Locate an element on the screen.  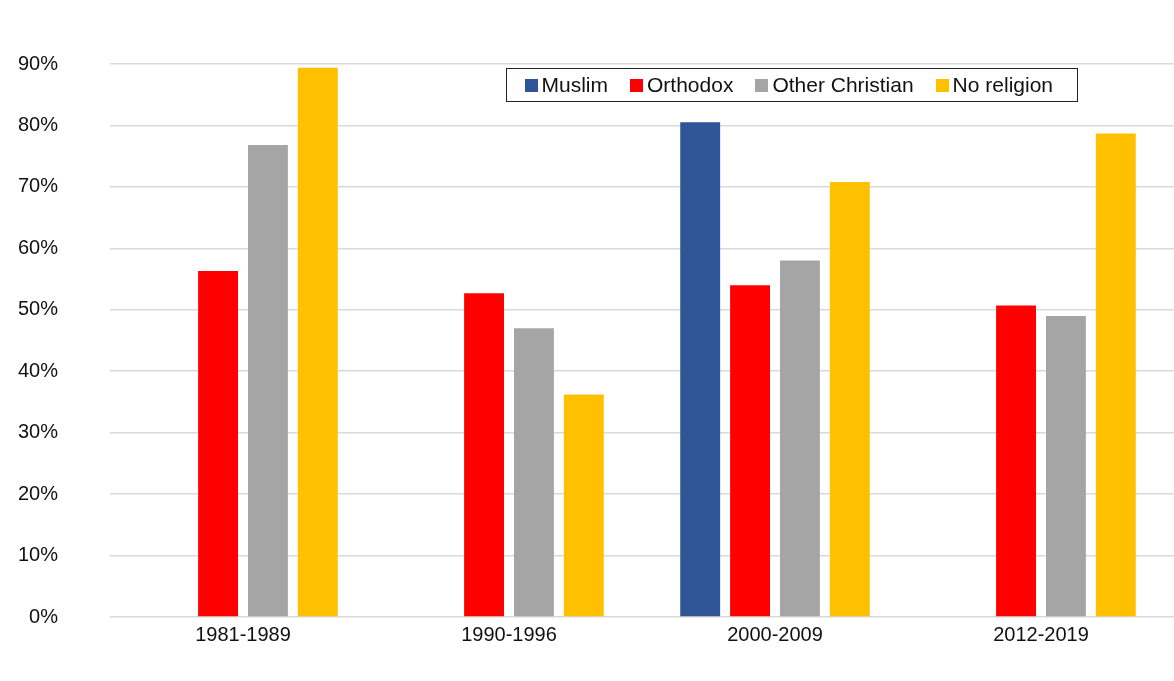
legend-label: Orthodox is located at coordinates (690, 85).